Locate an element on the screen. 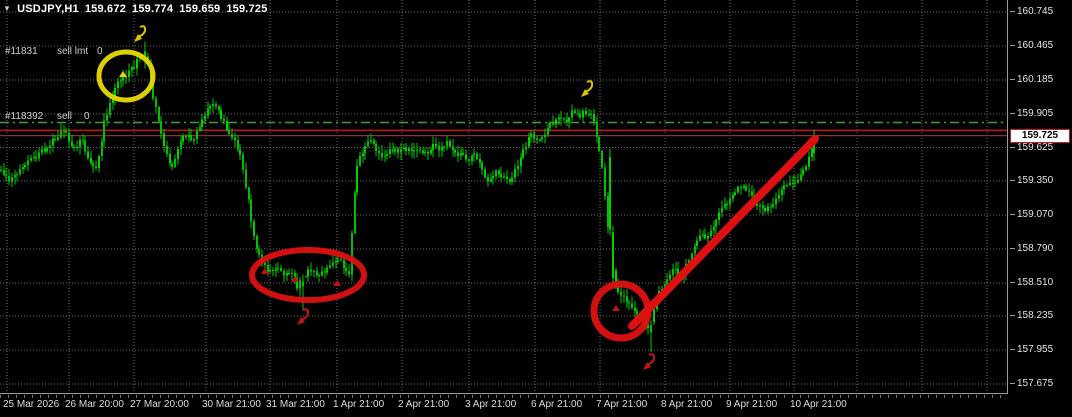 This screenshot has width=1072, height=417. red-trend-arrow-head is located at coordinates (814, 140).